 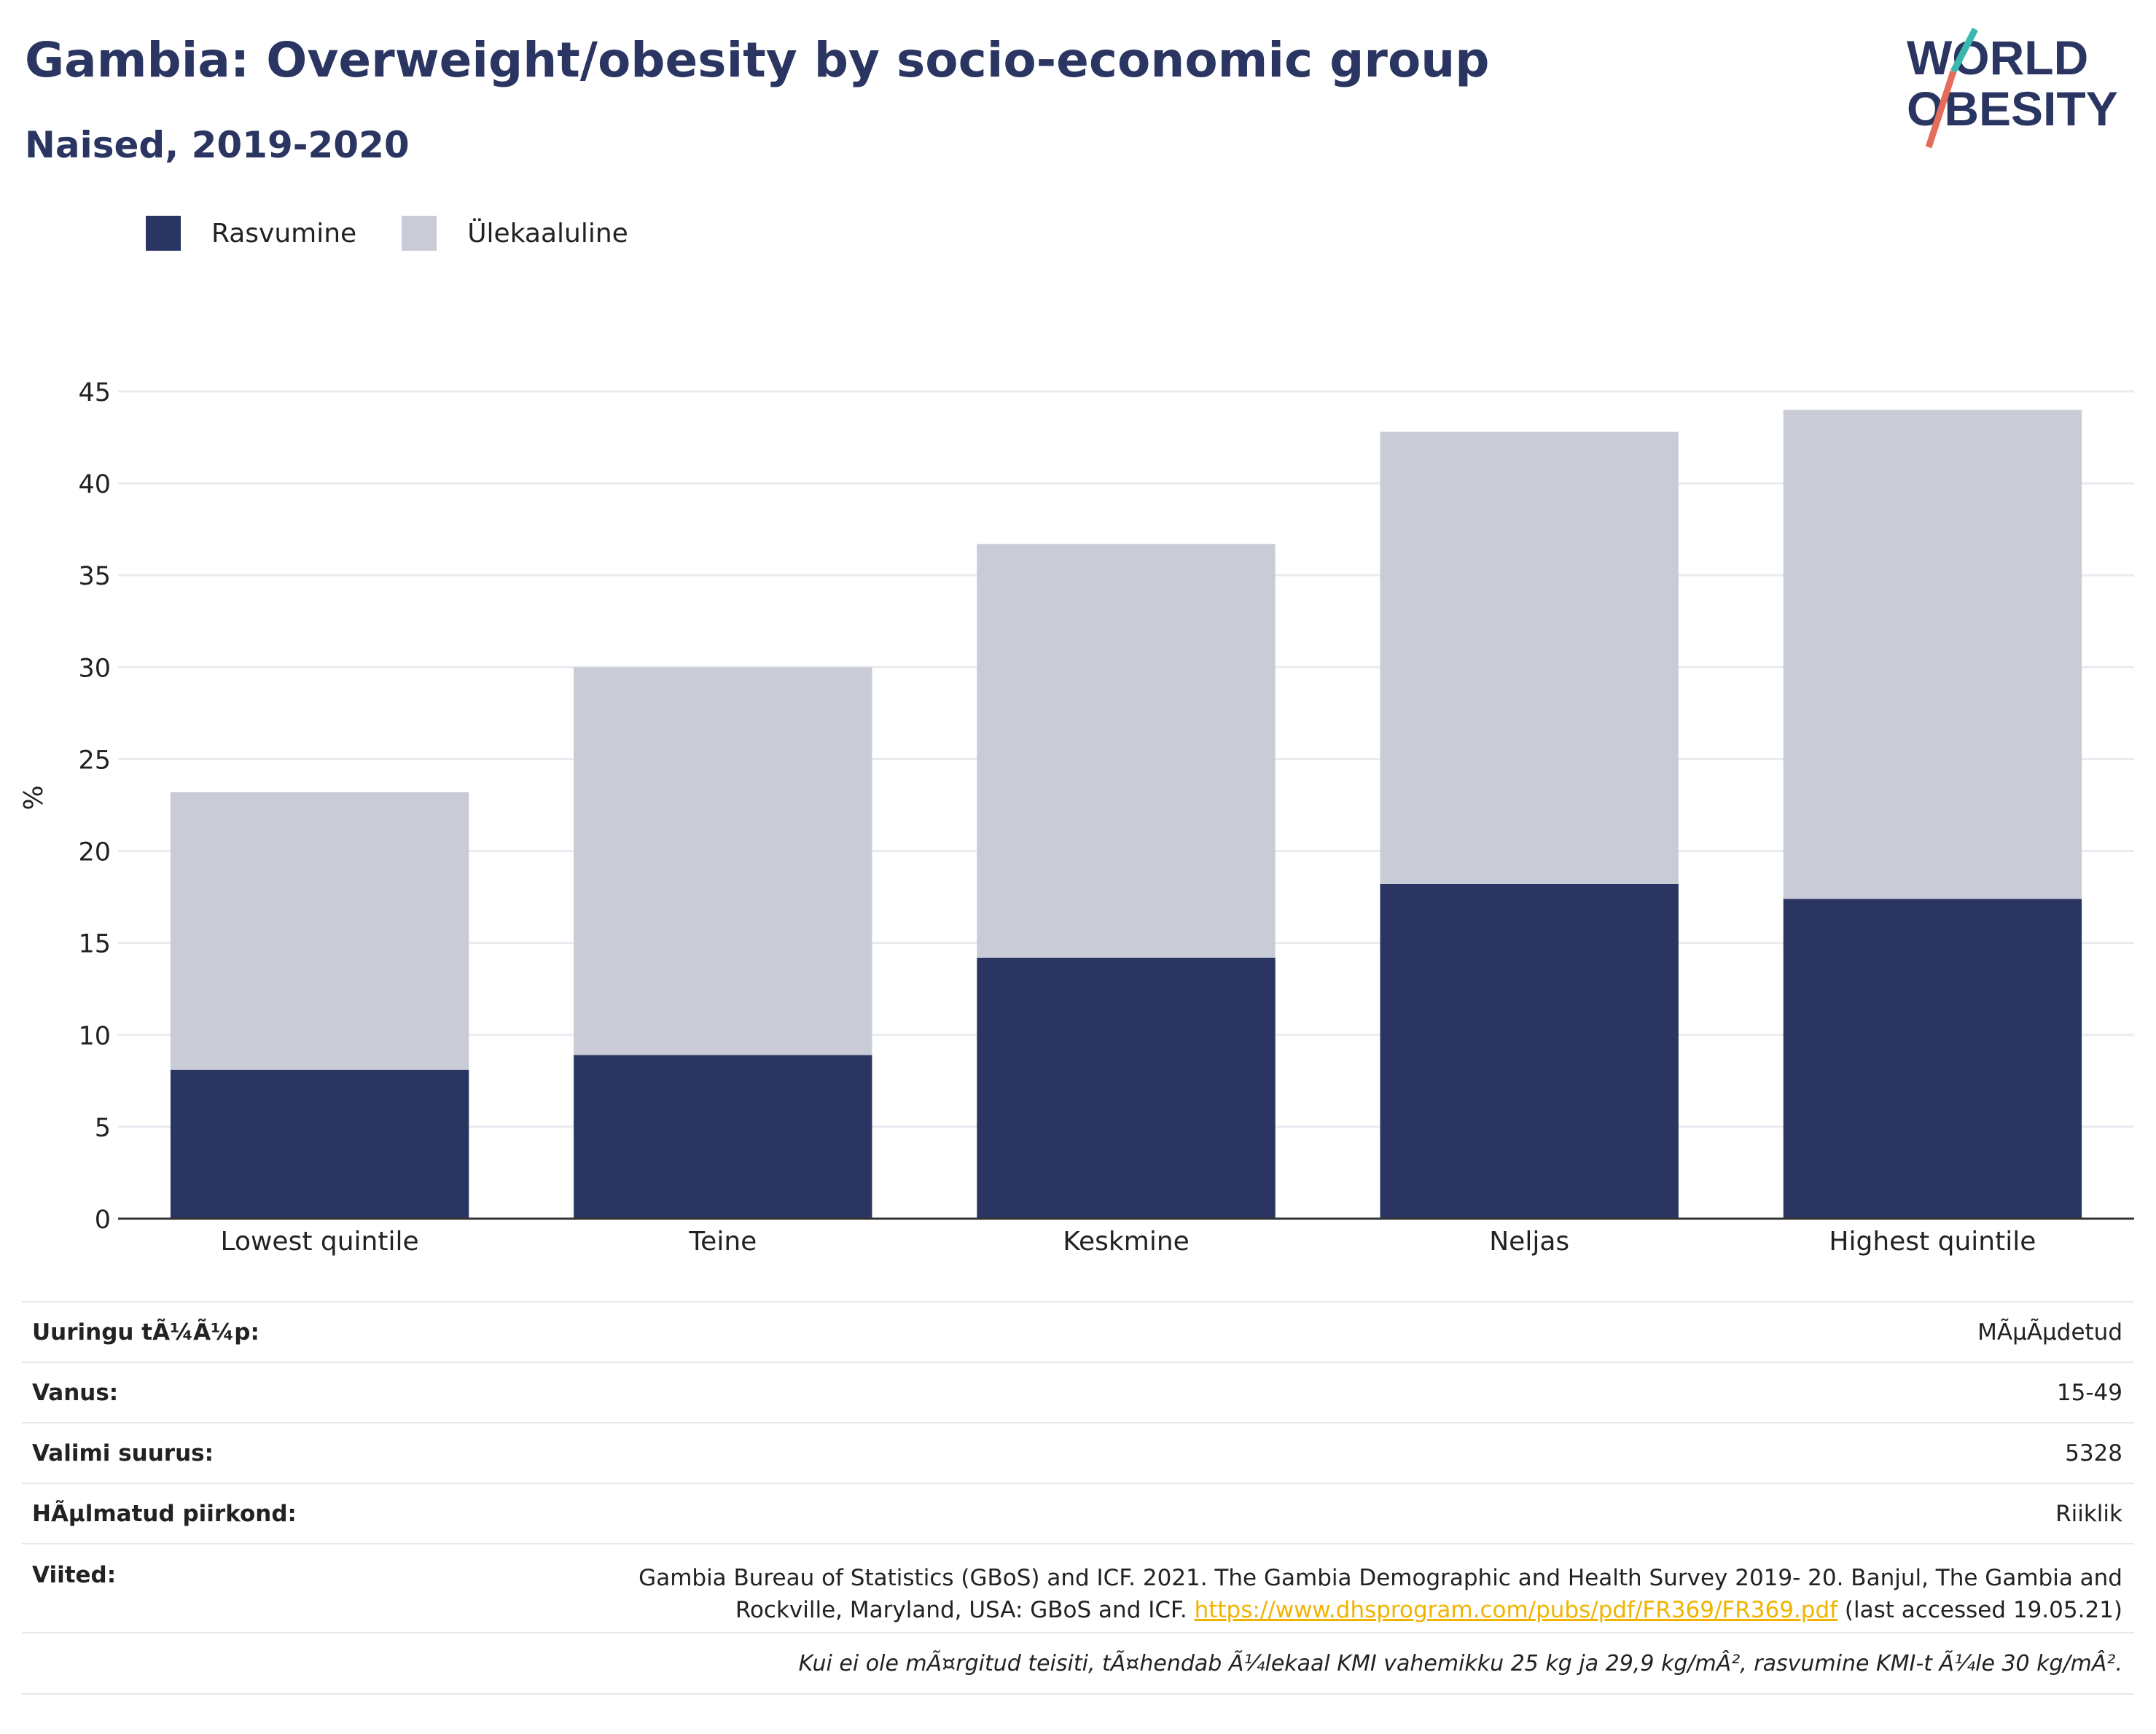 I want to click on y-tick-label: 10, so click(x=95, y=1036).